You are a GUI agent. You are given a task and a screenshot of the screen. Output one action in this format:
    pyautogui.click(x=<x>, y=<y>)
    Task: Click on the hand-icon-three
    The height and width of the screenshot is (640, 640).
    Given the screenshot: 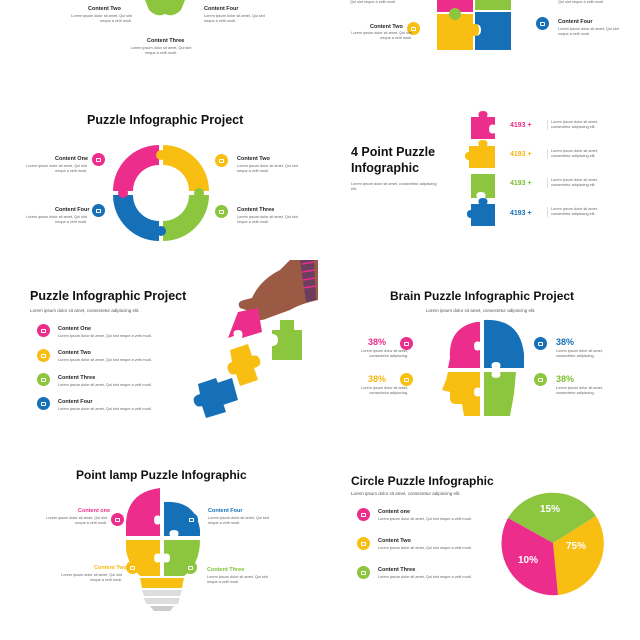 What is the action you would take?
    pyautogui.click(x=43, y=379)
    